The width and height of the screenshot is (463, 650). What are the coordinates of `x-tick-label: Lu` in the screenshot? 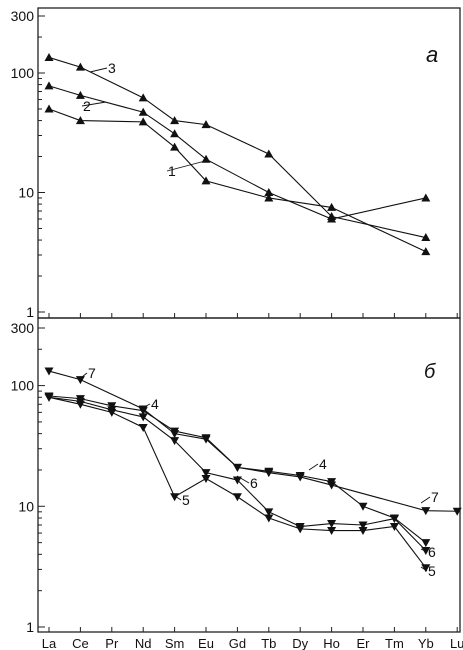 It's located at (456, 643).